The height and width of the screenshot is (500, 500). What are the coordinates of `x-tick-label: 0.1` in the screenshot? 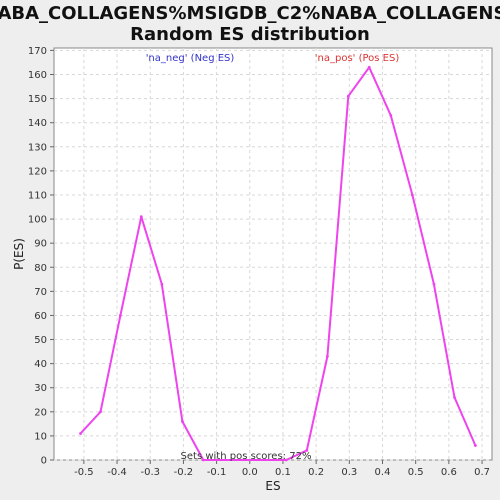 It's located at (283, 472).